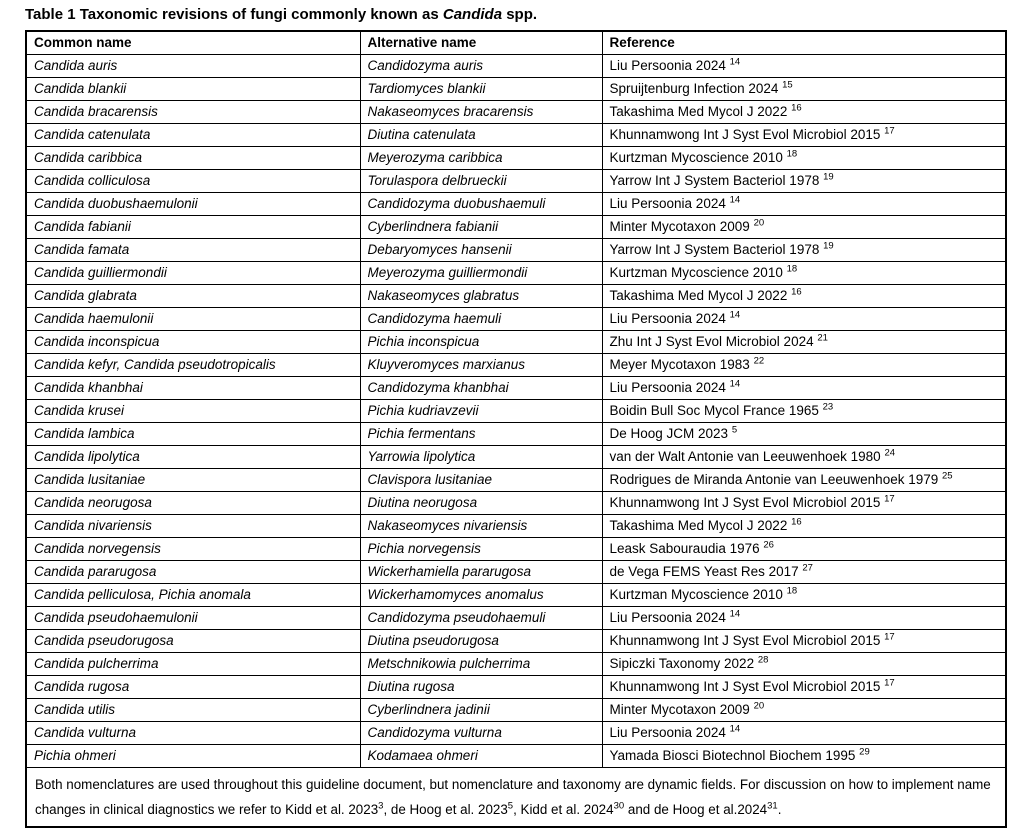 The height and width of the screenshot is (839, 1024). Describe the element at coordinates (481, 135) in the screenshot. I see `cell-alternative-name: Diutina catenulata` at that location.